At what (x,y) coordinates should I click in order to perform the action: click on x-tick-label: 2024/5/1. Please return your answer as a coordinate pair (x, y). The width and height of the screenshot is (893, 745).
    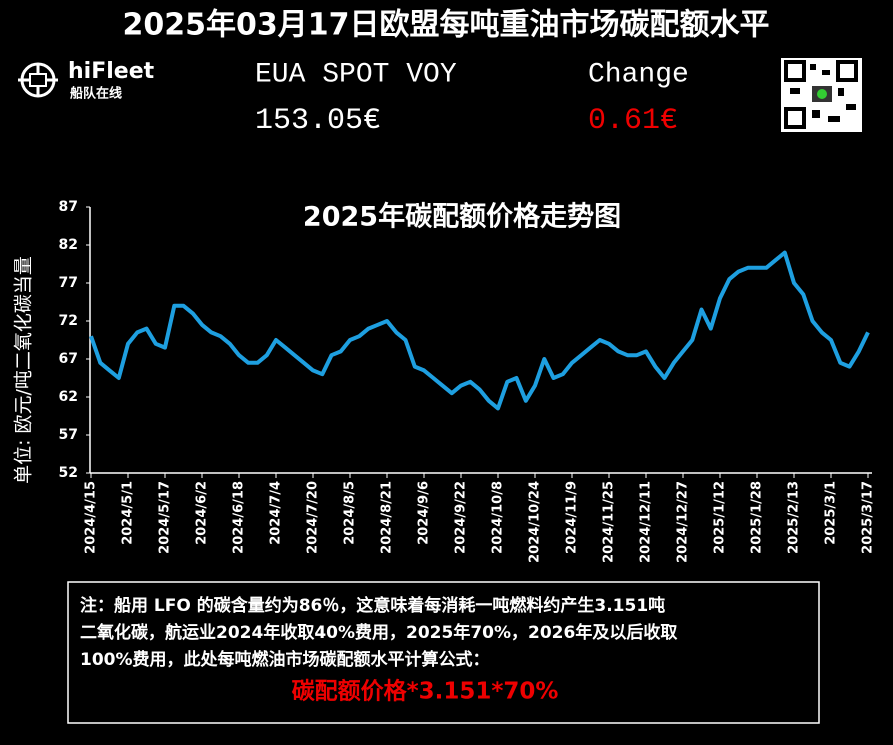
    Looking at the image, I should click on (128, 513).